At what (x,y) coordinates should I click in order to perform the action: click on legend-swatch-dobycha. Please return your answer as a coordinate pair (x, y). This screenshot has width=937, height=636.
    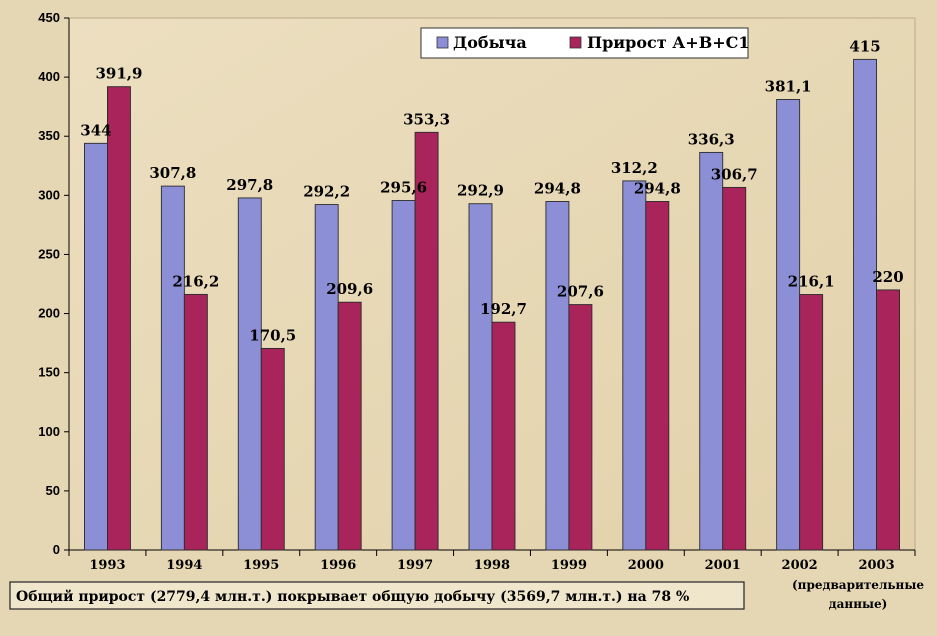
    Looking at the image, I should click on (442, 42).